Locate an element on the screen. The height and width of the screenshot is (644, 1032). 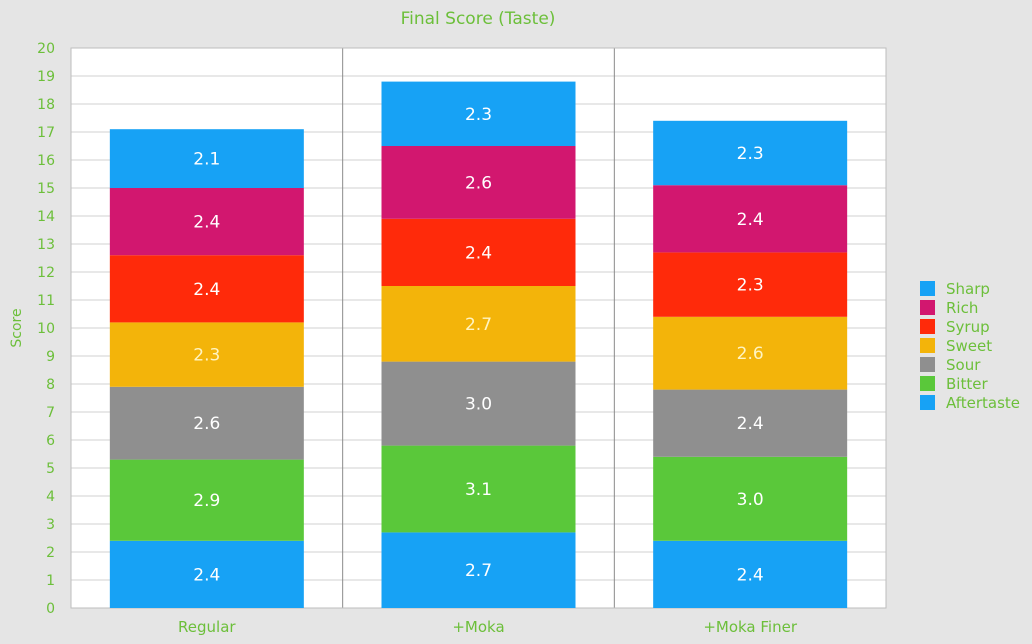
y-tick-label: 19 is located at coordinates (46, 77).